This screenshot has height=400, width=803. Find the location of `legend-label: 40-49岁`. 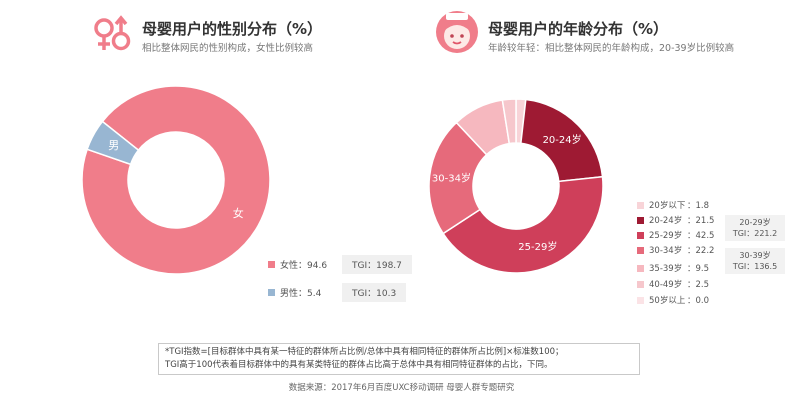

legend-label: 40-49岁 is located at coordinates (666, 285).